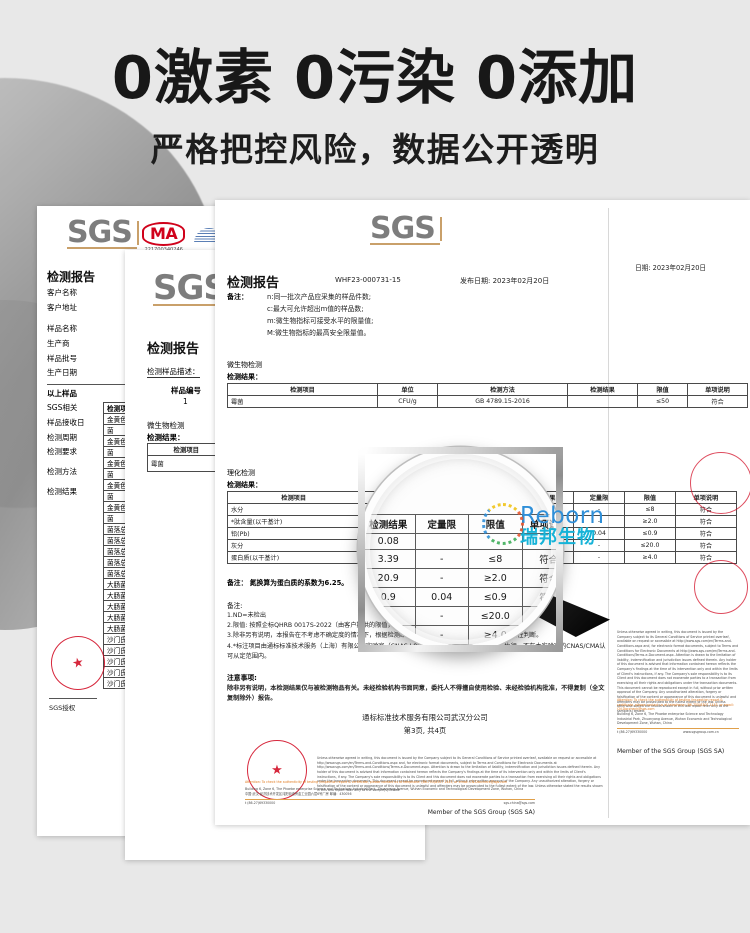 This screenshot has width=750, height=933. Describe the element at coordinates (441, 524) in the screenshot. I see `mag-header-cell: 定量限` at that location.